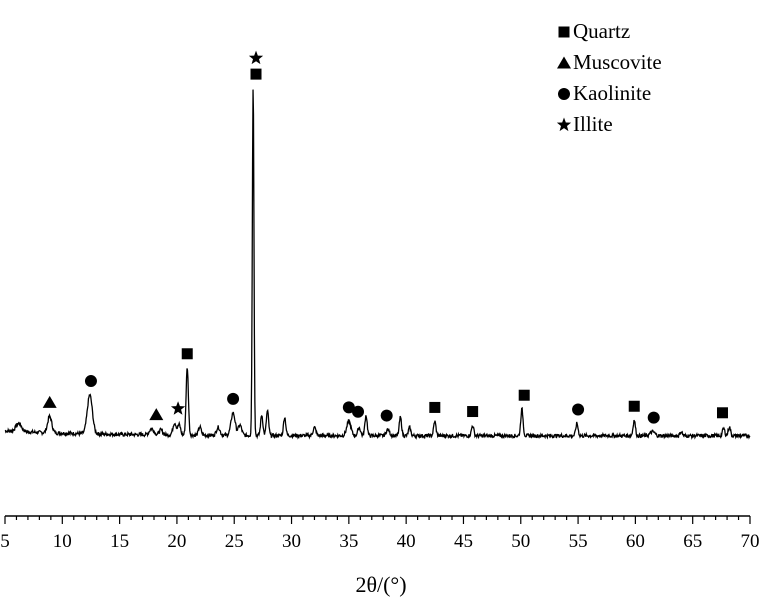 Image resolution: width=763 pixels, height=604 pixels. I want to click on x-tick-label: 25, so click(234, 541).